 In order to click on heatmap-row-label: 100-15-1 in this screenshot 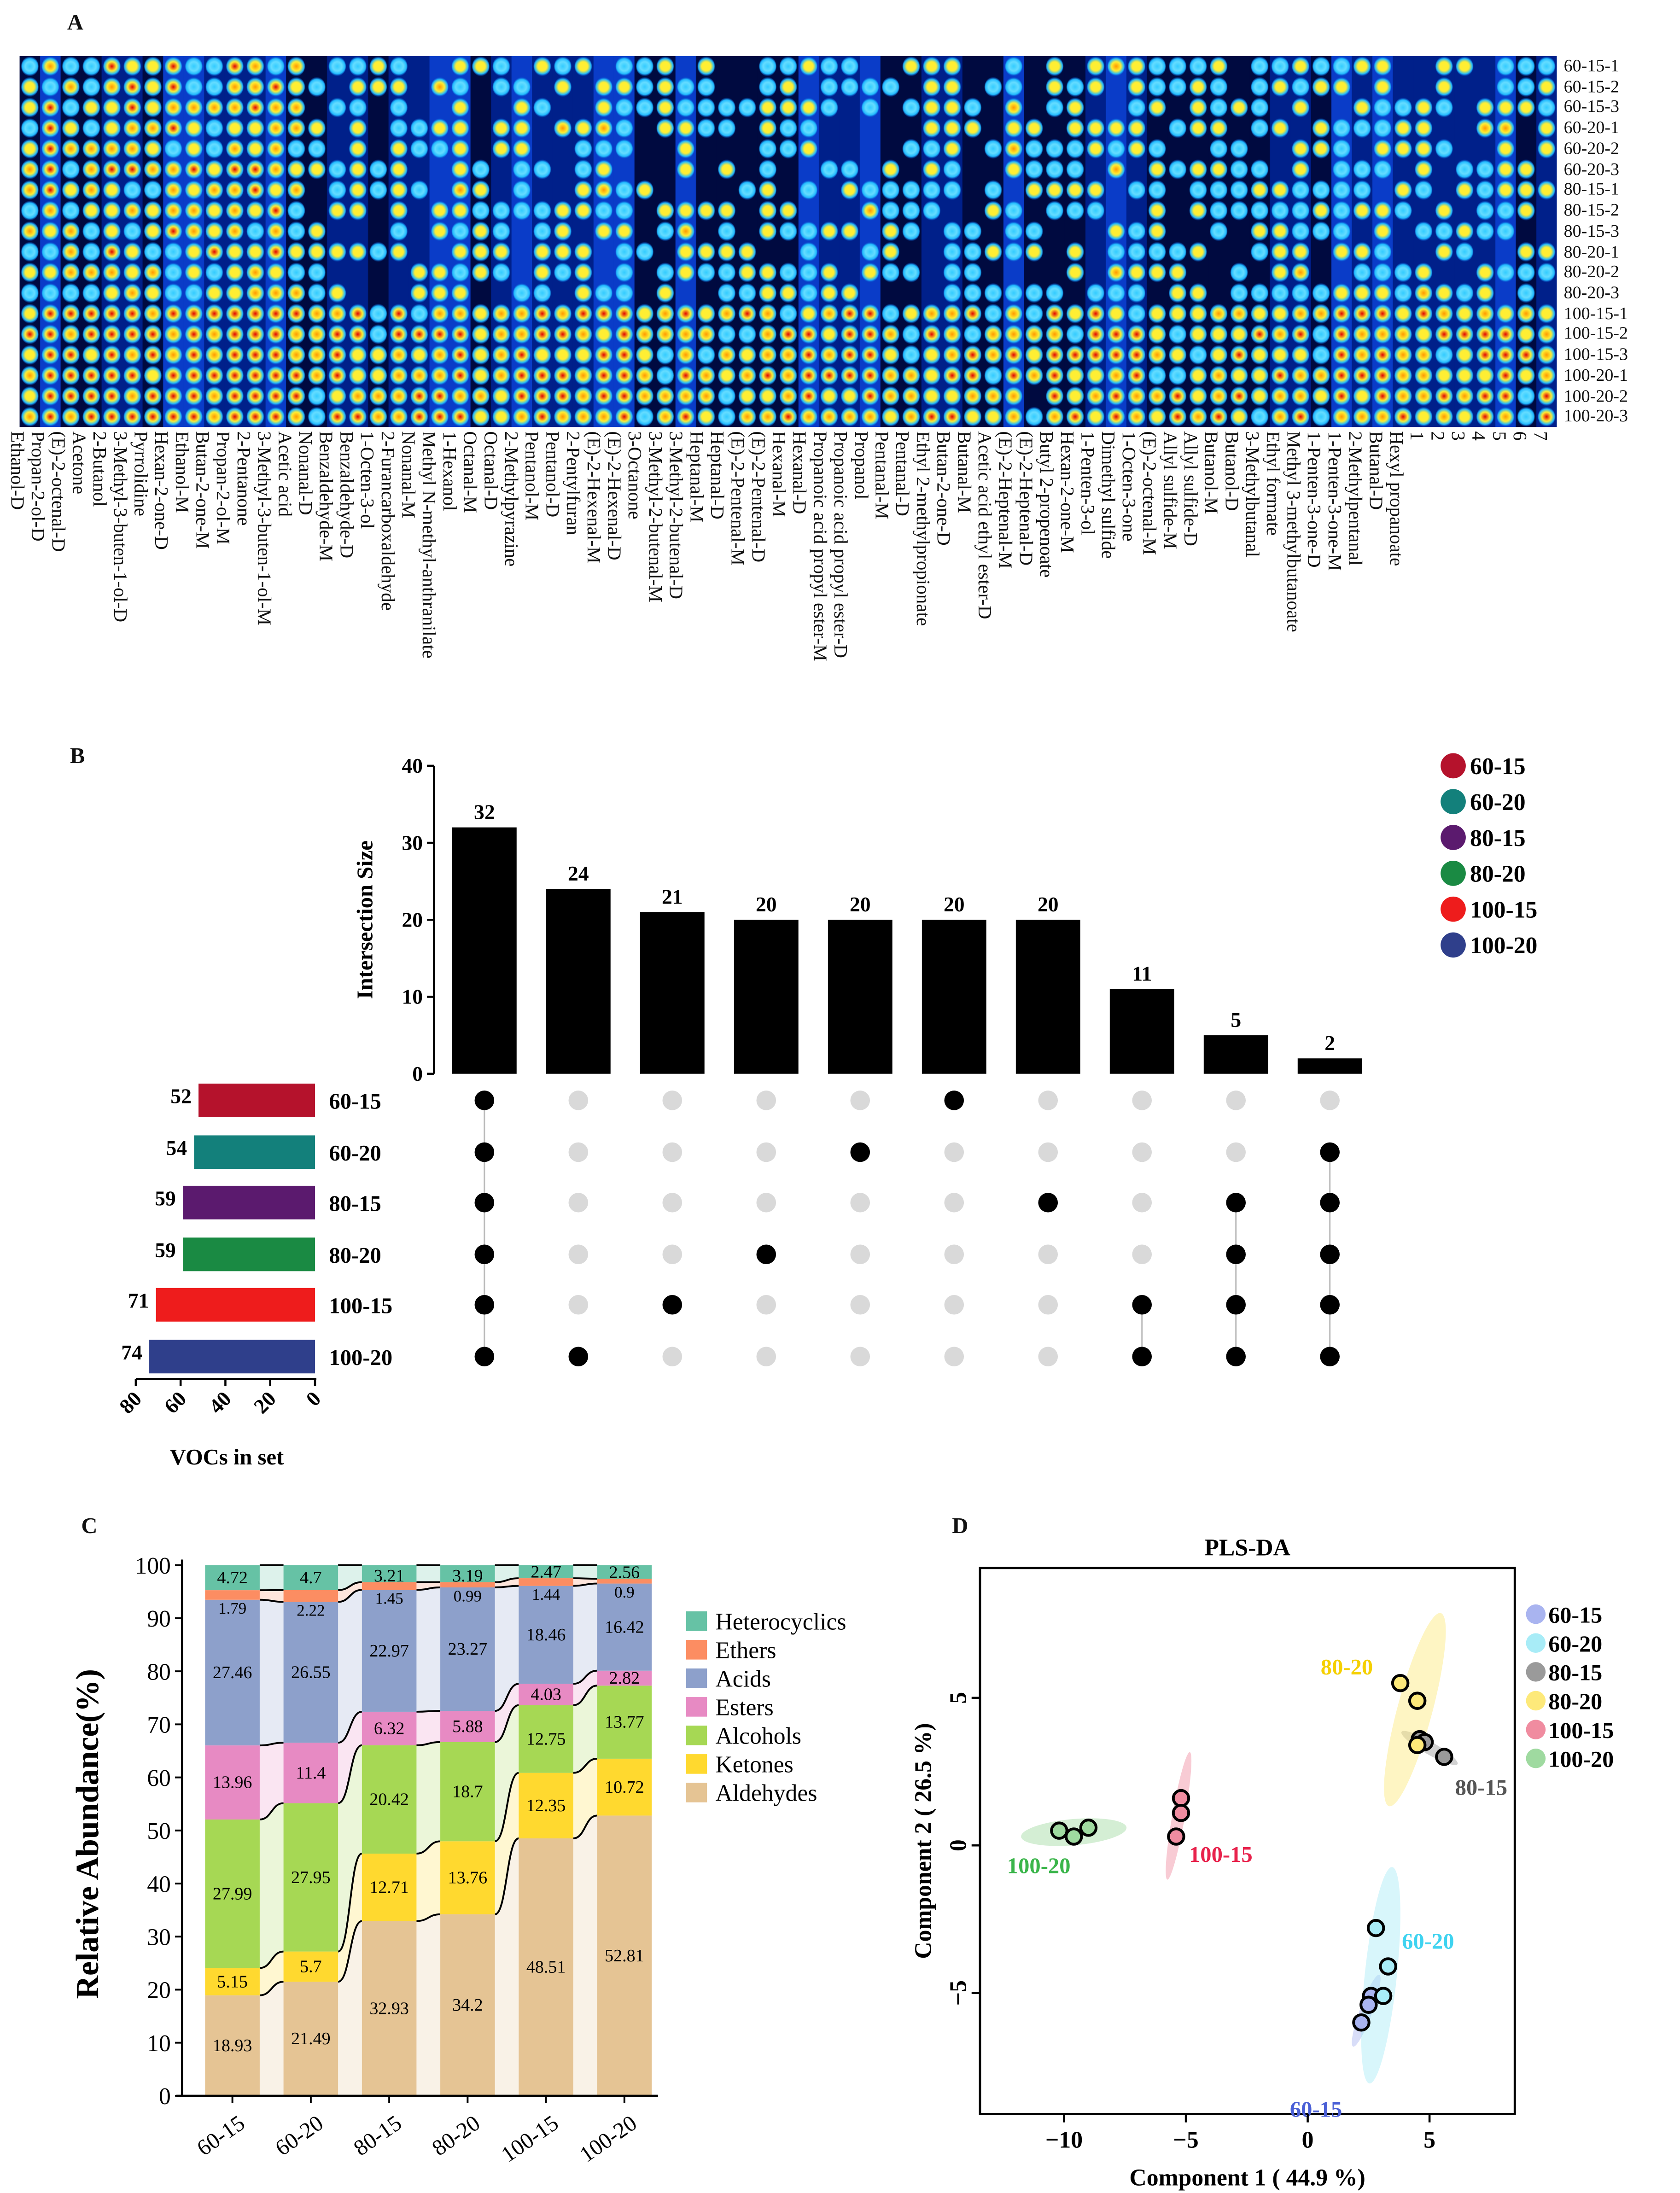, I will do `click(1595, 313)`.